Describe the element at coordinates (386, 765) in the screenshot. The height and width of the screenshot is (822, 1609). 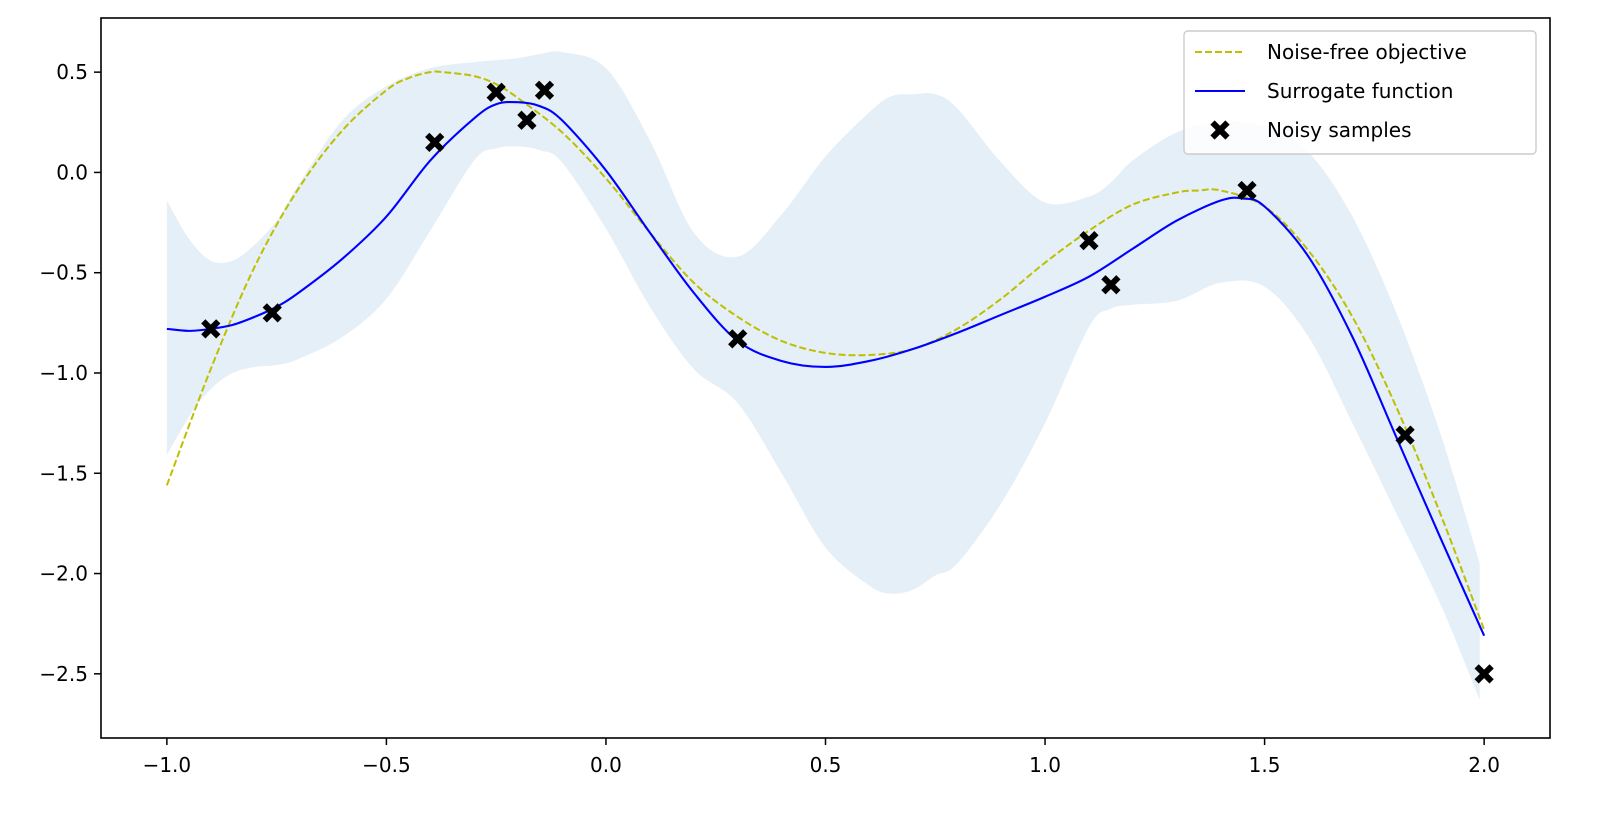
I see `x-tick-label: −0.5` at that location.